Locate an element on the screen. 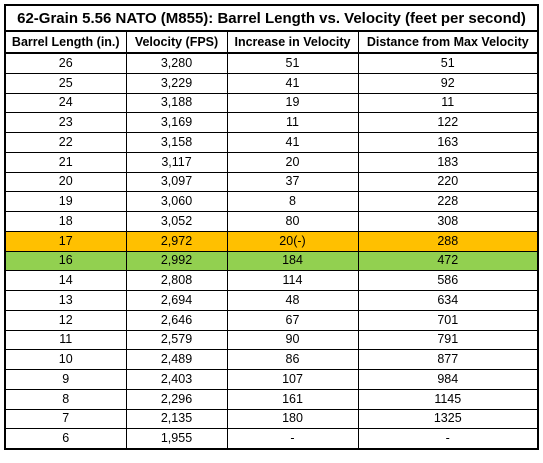 This screenshot has height=463, width=543. distance-cell: 634 is located at coordinates (448, 300).